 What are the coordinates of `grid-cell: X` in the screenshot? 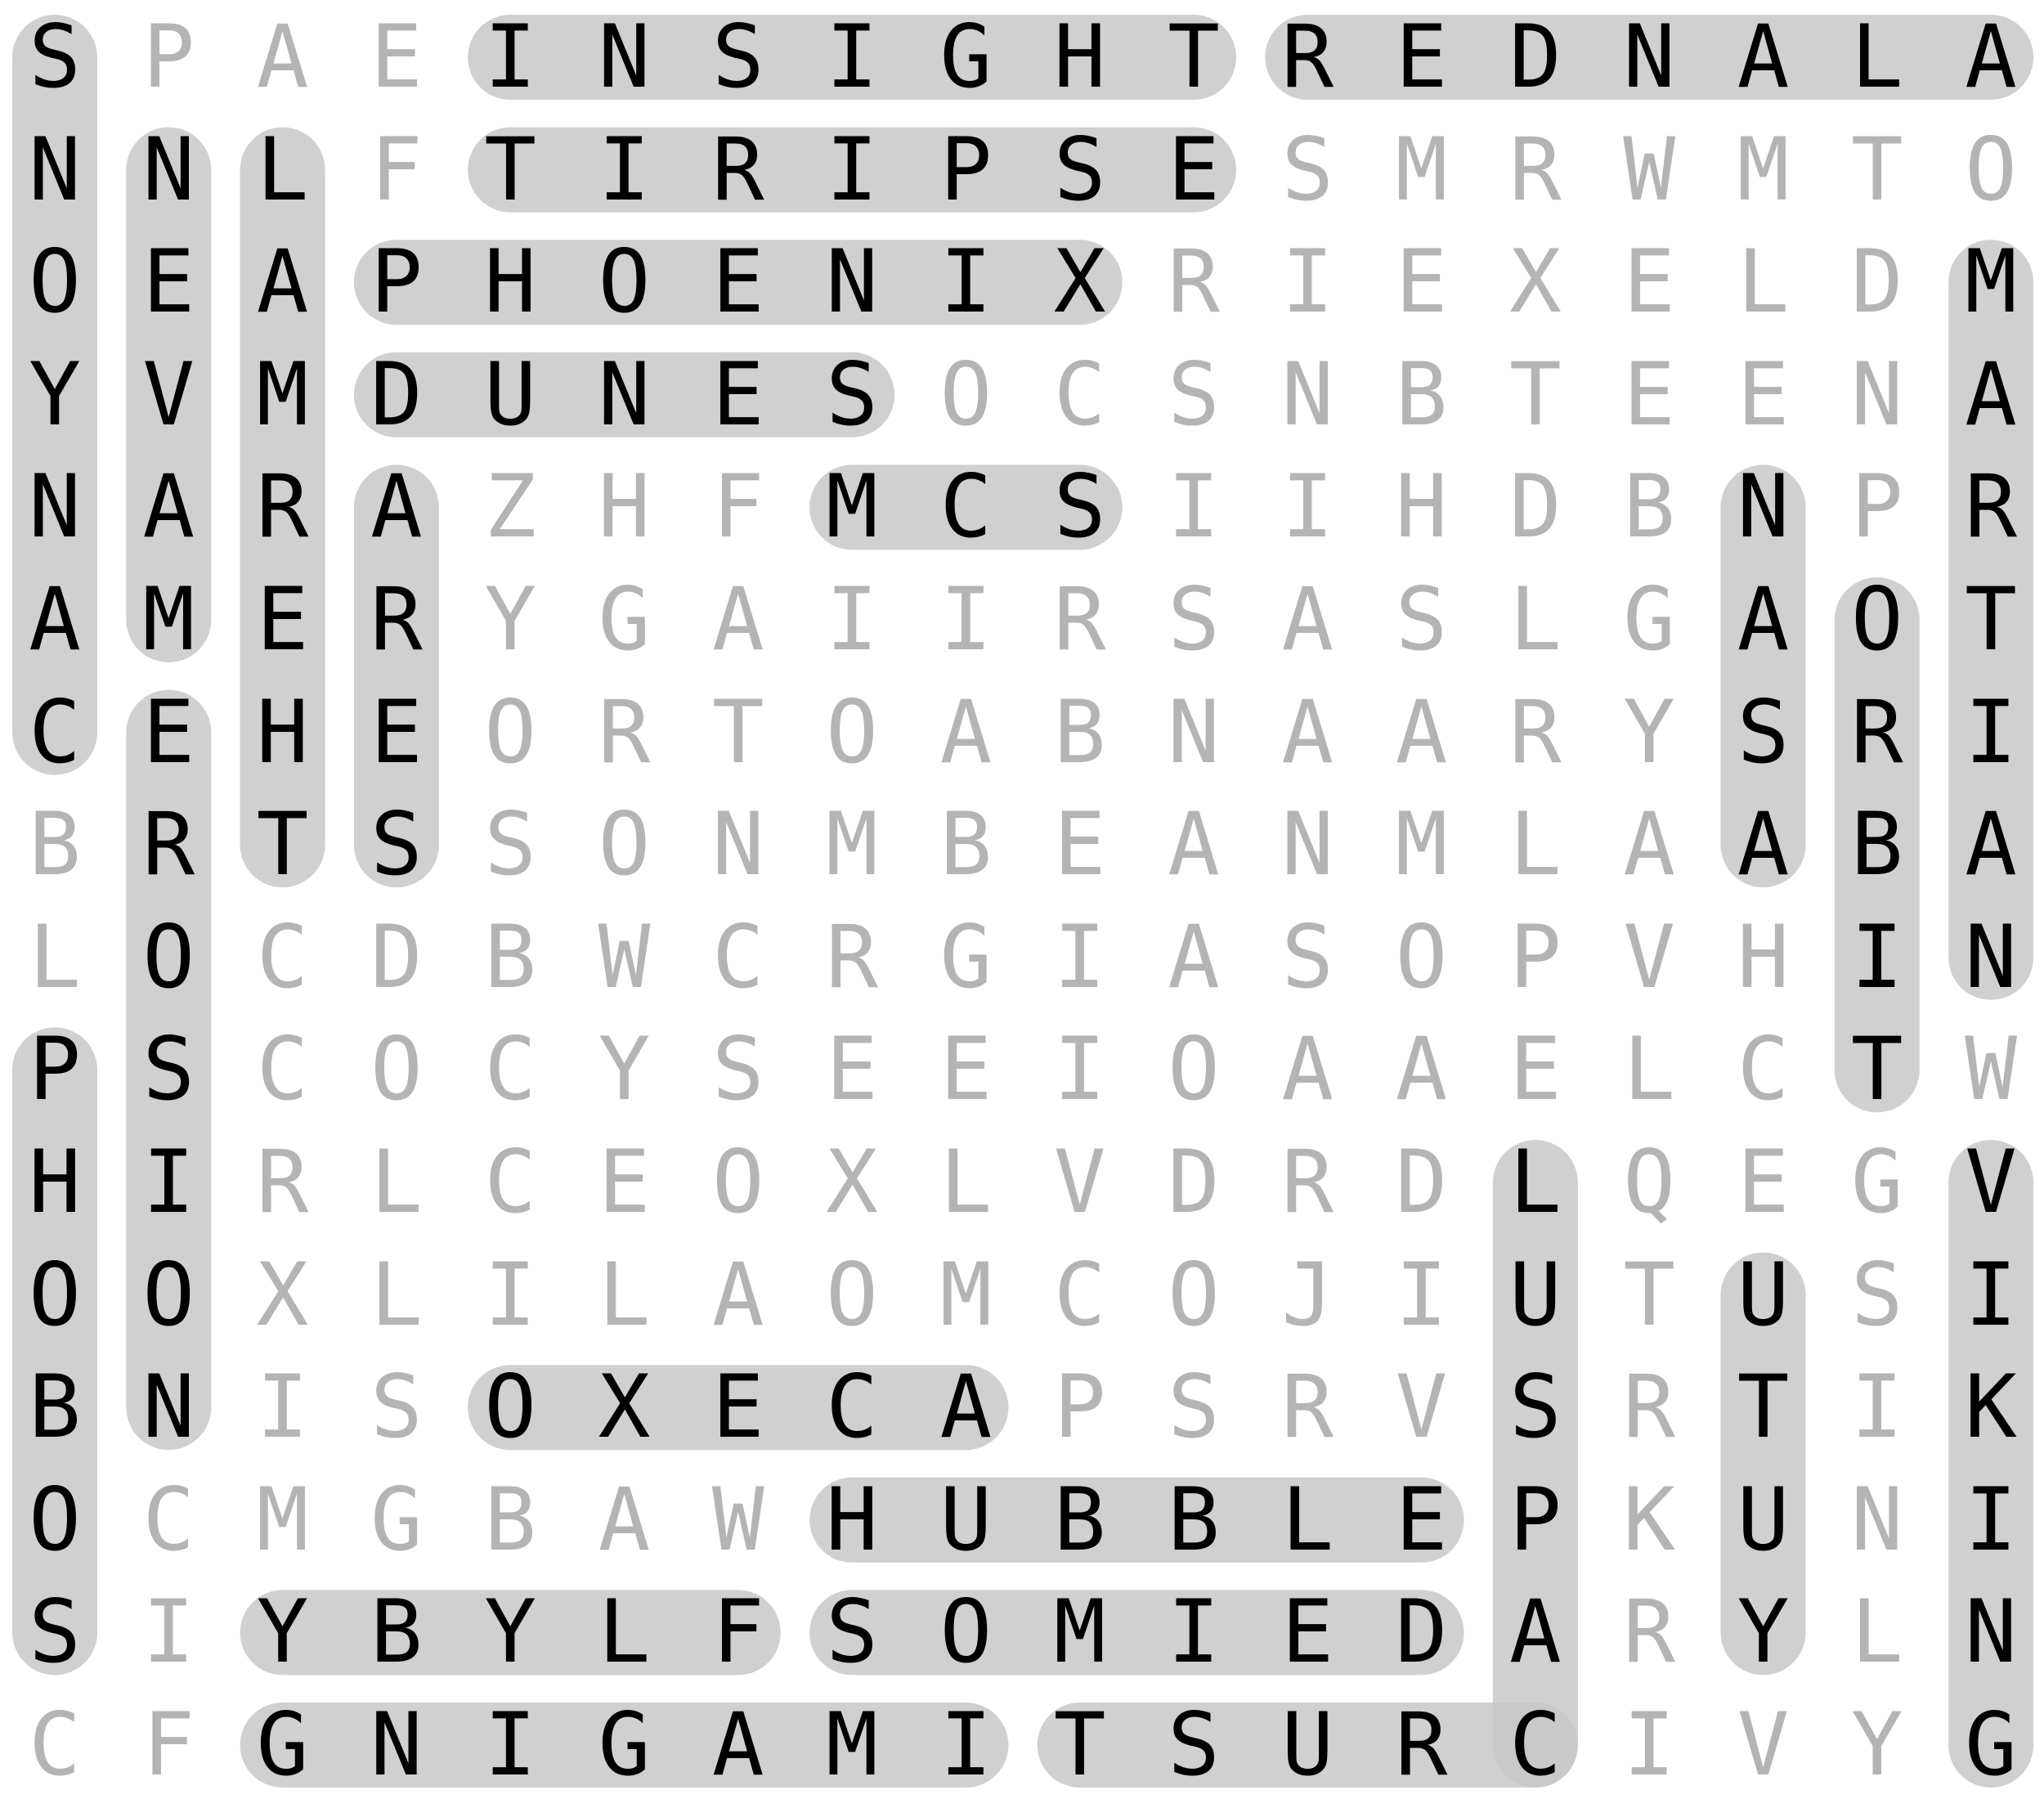 It's located at (625, 1407).